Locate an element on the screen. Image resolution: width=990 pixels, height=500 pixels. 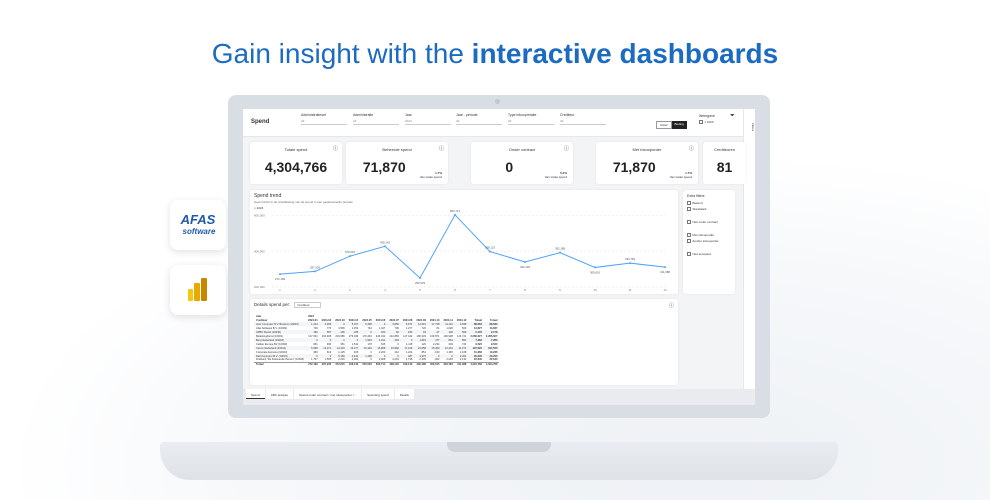
table-cell: 170,449 is located at coordinates (367, 336).